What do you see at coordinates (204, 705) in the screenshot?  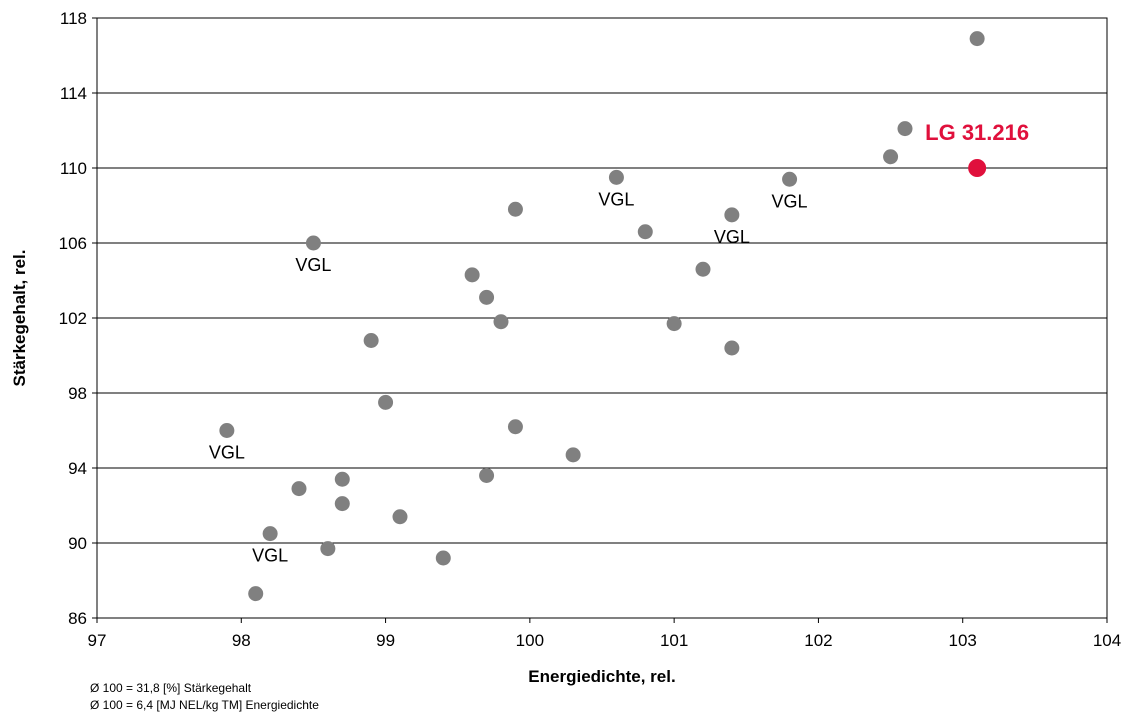 I see `footnote-energy: Ø 100 = 6,4 [MJ NEL/kg TM] Energiedichte` at bounding box center [204, 705].